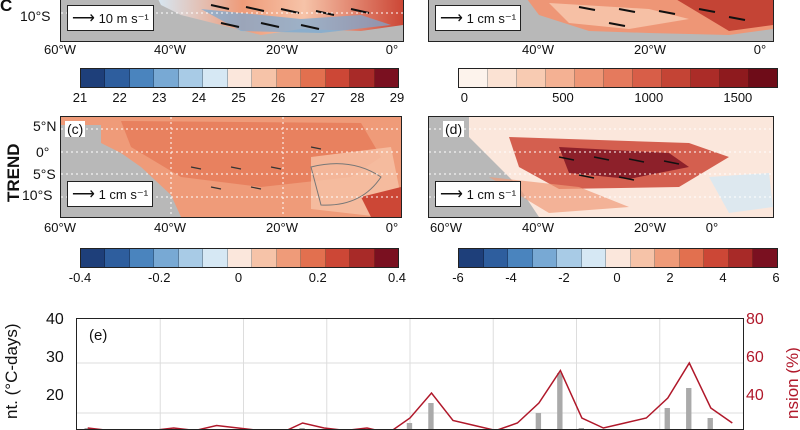  What do you see at coordinates (199, 97) in the screenshot?
I see `colorbar-tick-label: 24` at bounding box center [199, 97].